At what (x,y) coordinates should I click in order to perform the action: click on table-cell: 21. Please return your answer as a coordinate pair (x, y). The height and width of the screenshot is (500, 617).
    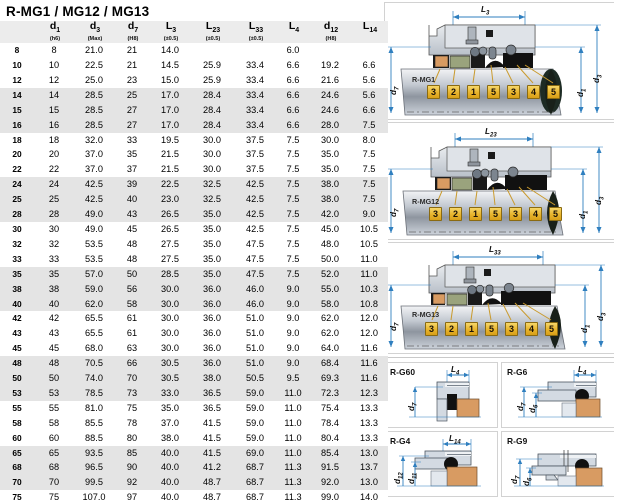
    Looking at the image, I should click on (133, 65).